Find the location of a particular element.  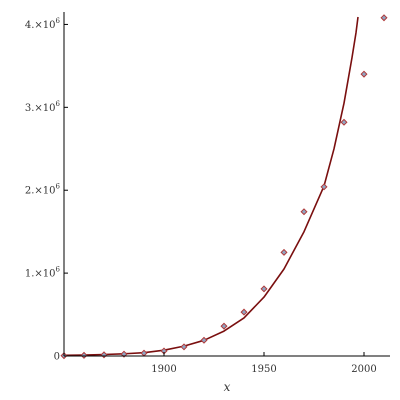

x-tick-label: 1900 is located at coordinates (163, 369).